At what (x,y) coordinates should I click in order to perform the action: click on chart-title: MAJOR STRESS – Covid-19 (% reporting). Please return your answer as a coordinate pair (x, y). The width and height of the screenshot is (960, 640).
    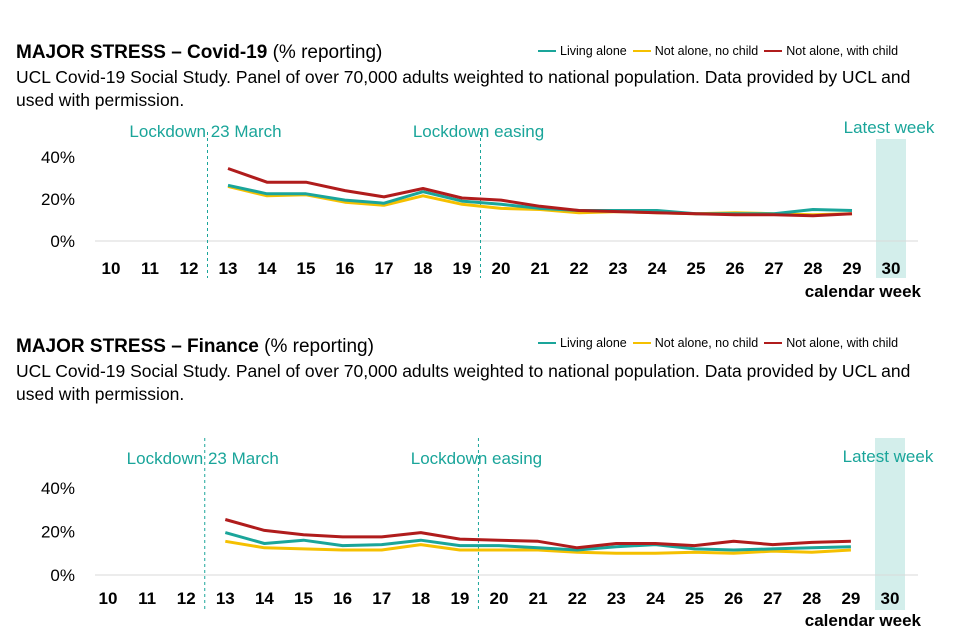
    Looking at the image, I should click on (199, 53).